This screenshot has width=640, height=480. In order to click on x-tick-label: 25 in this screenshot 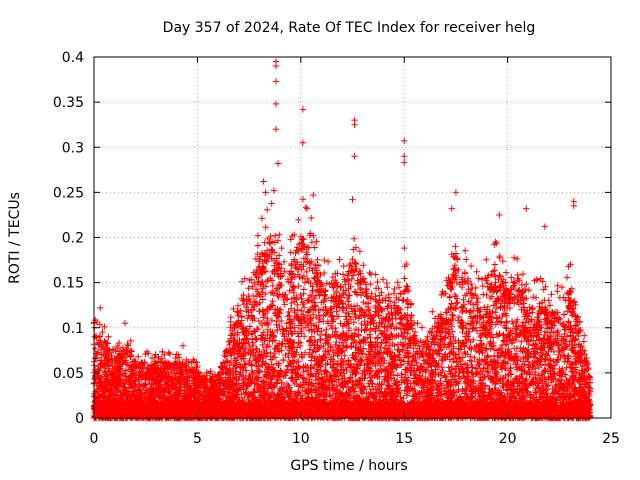, I will do `click(611, 439)`.